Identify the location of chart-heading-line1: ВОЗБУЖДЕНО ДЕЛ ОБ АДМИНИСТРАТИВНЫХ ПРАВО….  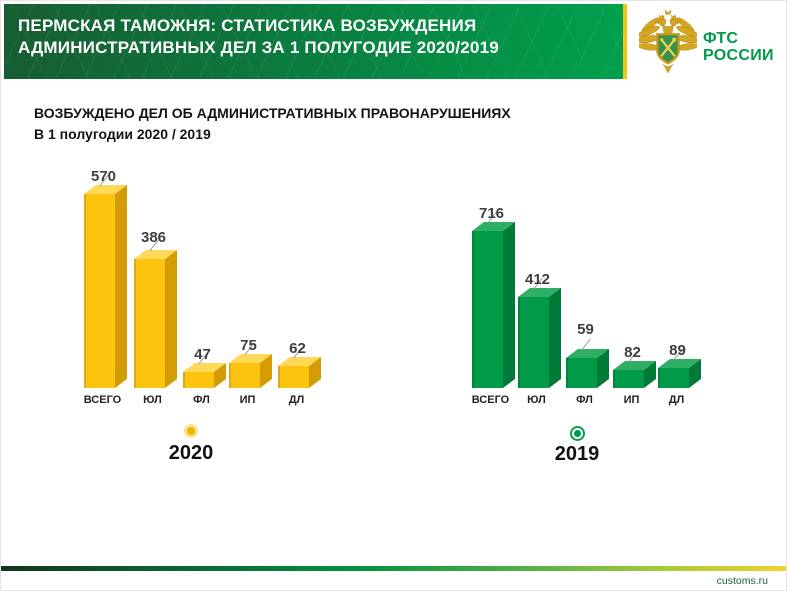
(272, 113).